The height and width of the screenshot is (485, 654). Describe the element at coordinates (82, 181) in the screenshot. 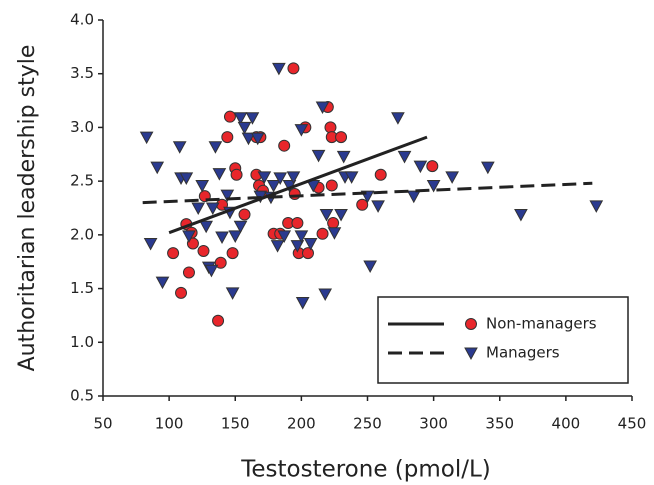

I see `y-tick-label: 2.5` at that location.